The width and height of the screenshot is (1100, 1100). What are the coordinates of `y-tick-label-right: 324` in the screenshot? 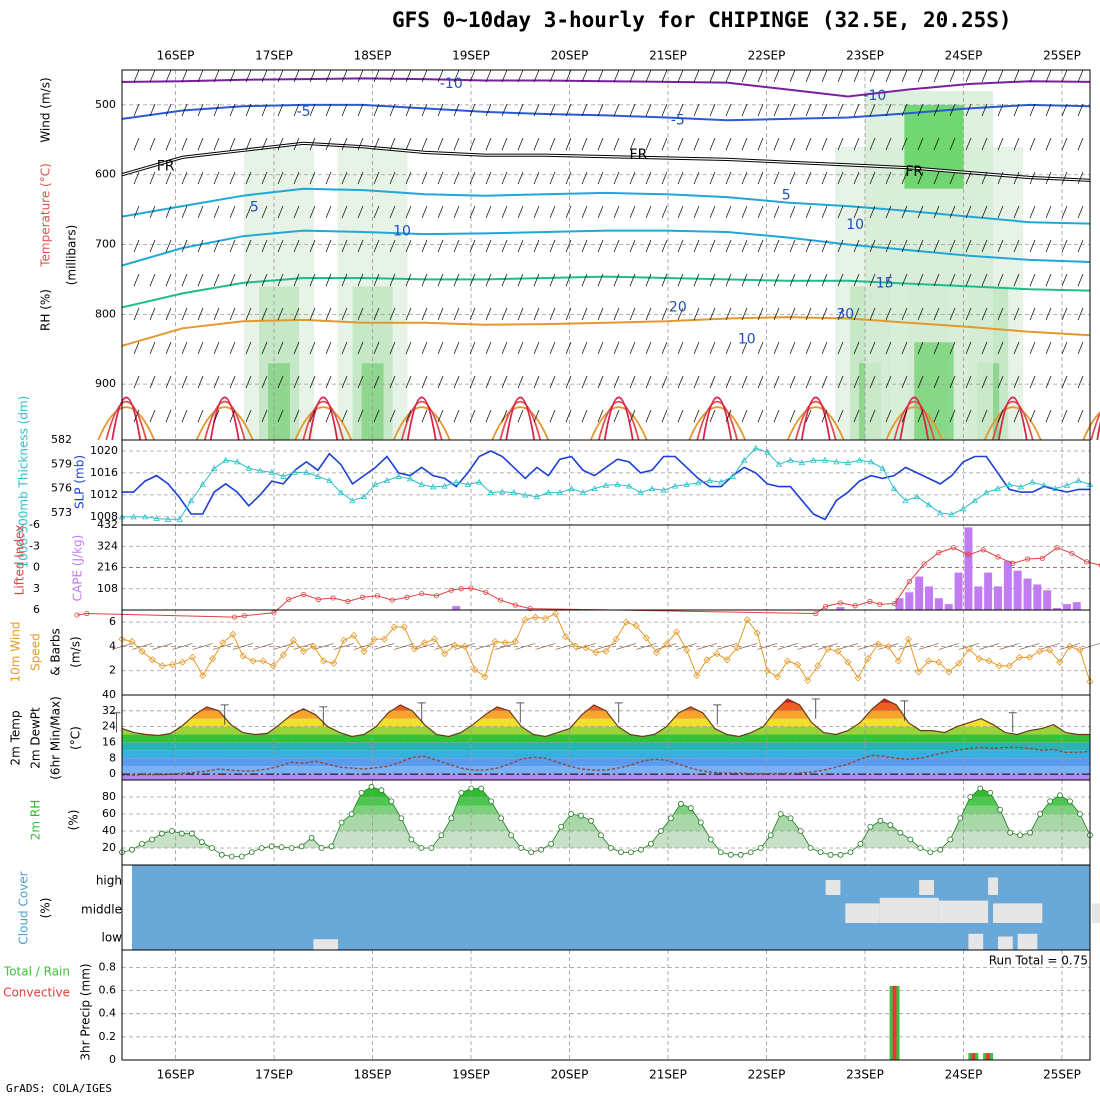 It's located at (107, 545).